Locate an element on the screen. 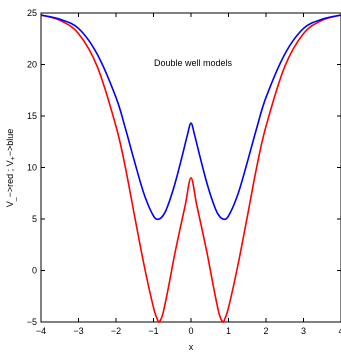  y-tick-label: 0 is located at coordinates (34, 271).